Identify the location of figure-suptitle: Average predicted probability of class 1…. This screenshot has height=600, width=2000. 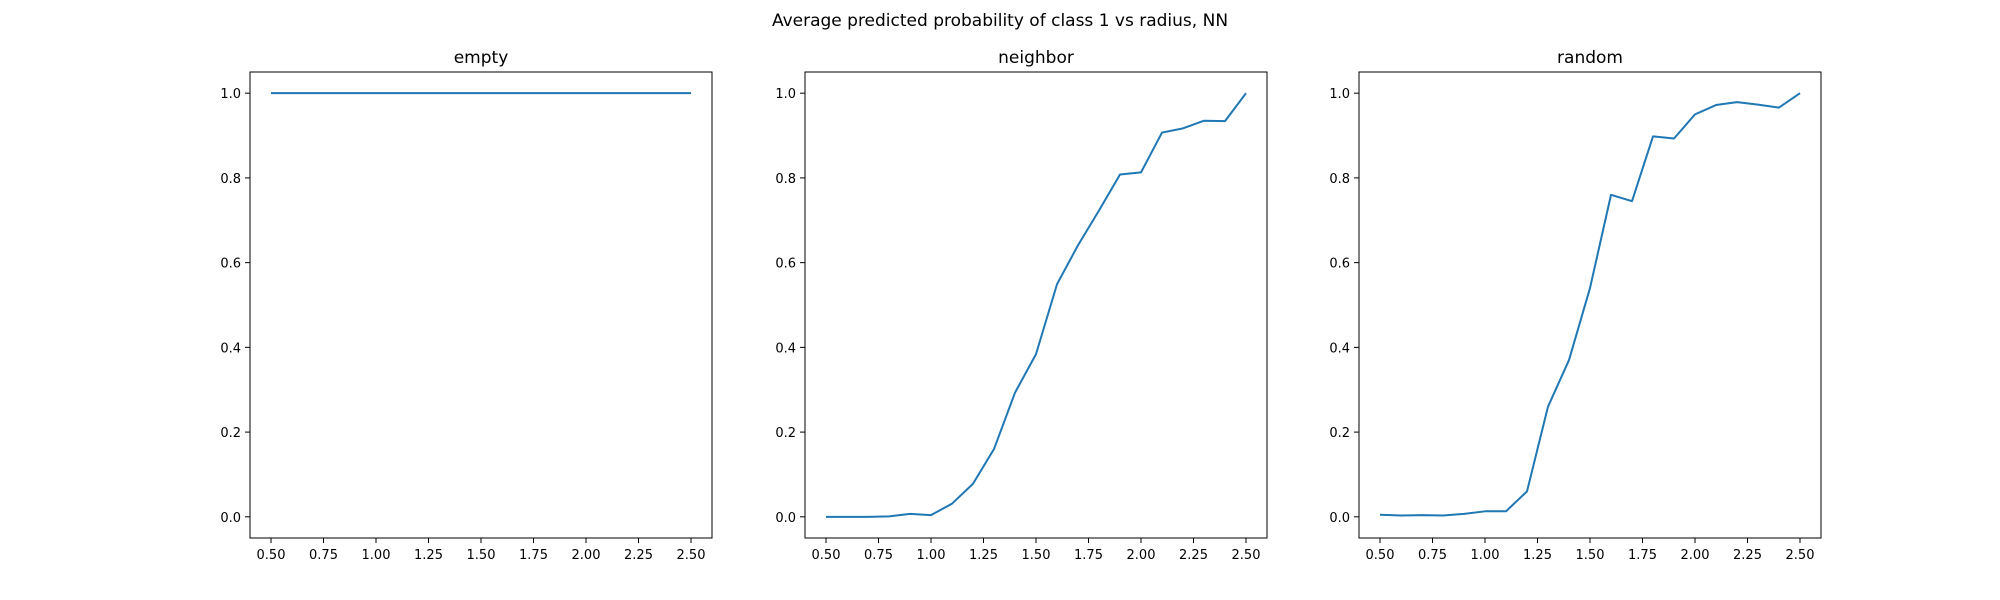
(1000, 21).